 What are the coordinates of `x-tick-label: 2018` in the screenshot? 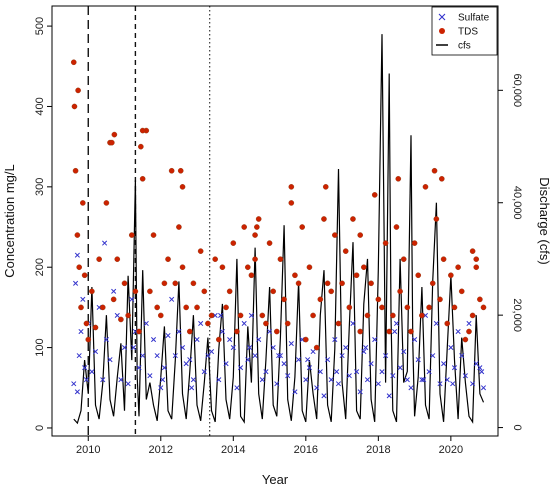 It's located at (378, 450).